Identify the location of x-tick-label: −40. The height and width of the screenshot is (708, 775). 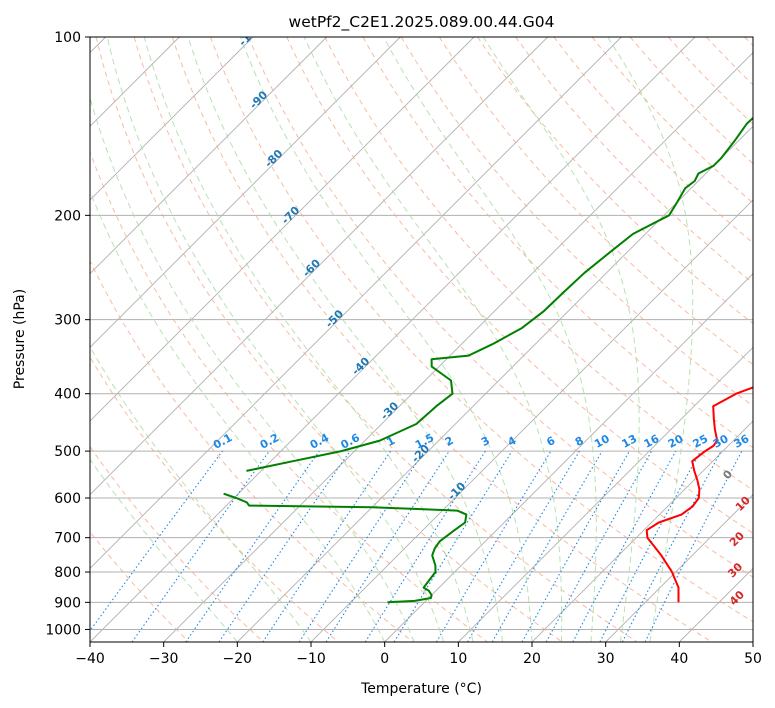
(90, 659).